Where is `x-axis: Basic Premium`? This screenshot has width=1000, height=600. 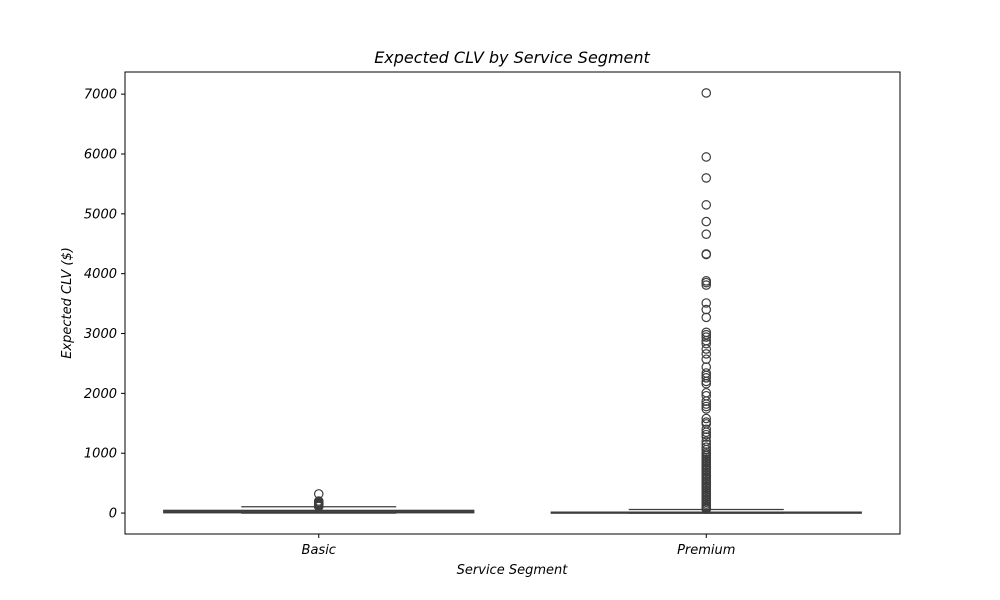
x-axis: Basic Premium is located at coordinates (518, 546).